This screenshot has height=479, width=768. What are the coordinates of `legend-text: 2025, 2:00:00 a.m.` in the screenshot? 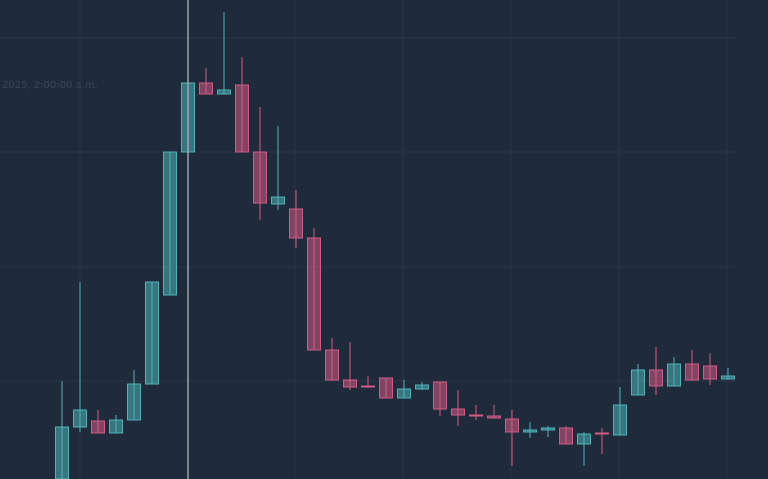 It's located at (50, 85).